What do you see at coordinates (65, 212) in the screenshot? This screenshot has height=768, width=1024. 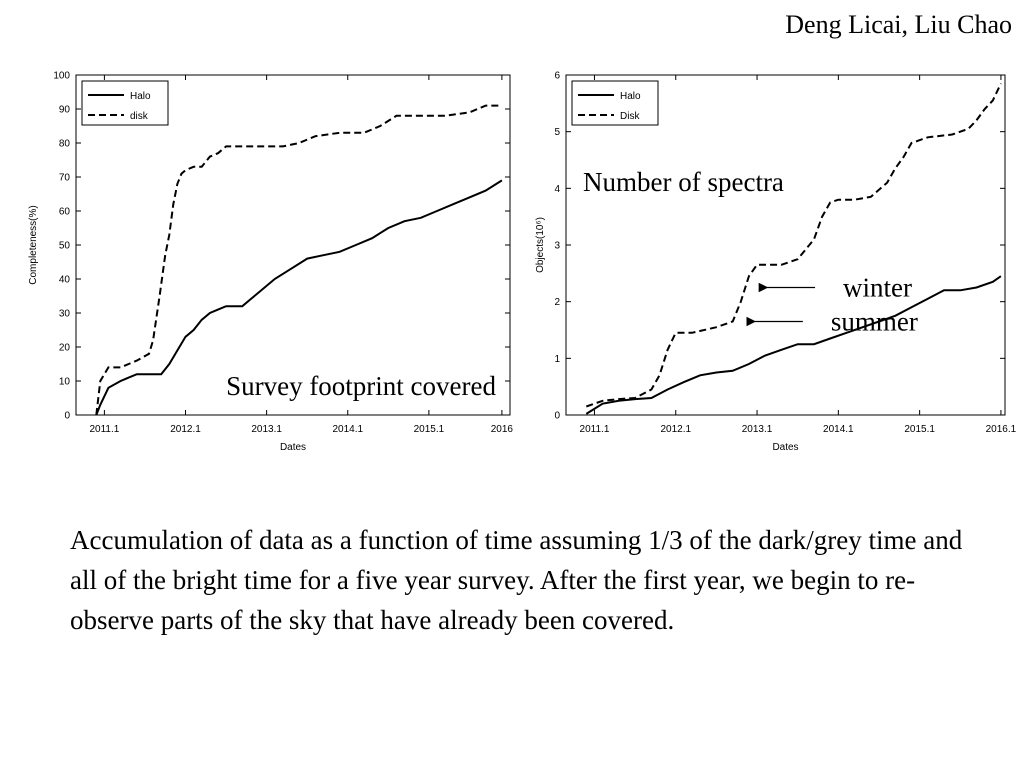 I see `y-tick-label: 60` at bounding box center [65, 212].